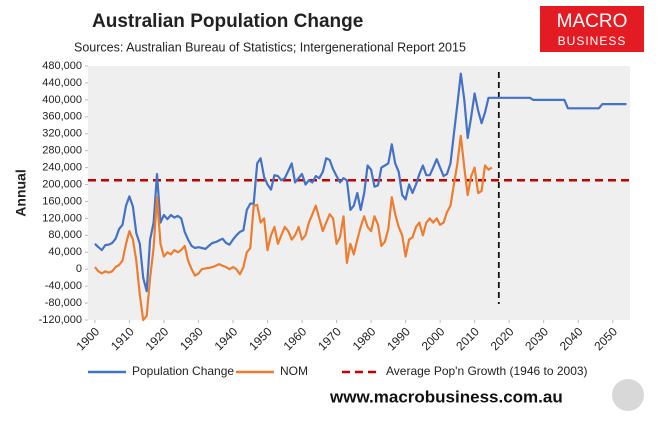 This screenshot has width=660, height=424. What do you see at coordinates (183, 371) in the screenshot?
I see `legend-label: Population Change` at bounding box center [183, 371].